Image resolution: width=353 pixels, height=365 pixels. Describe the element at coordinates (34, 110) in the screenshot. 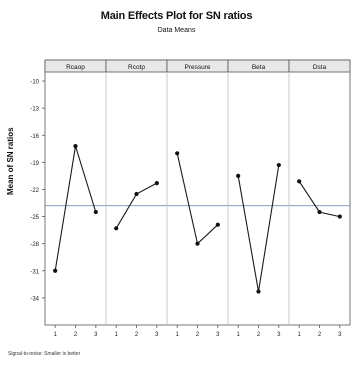

I see `y-tick-label: -13` at that location.